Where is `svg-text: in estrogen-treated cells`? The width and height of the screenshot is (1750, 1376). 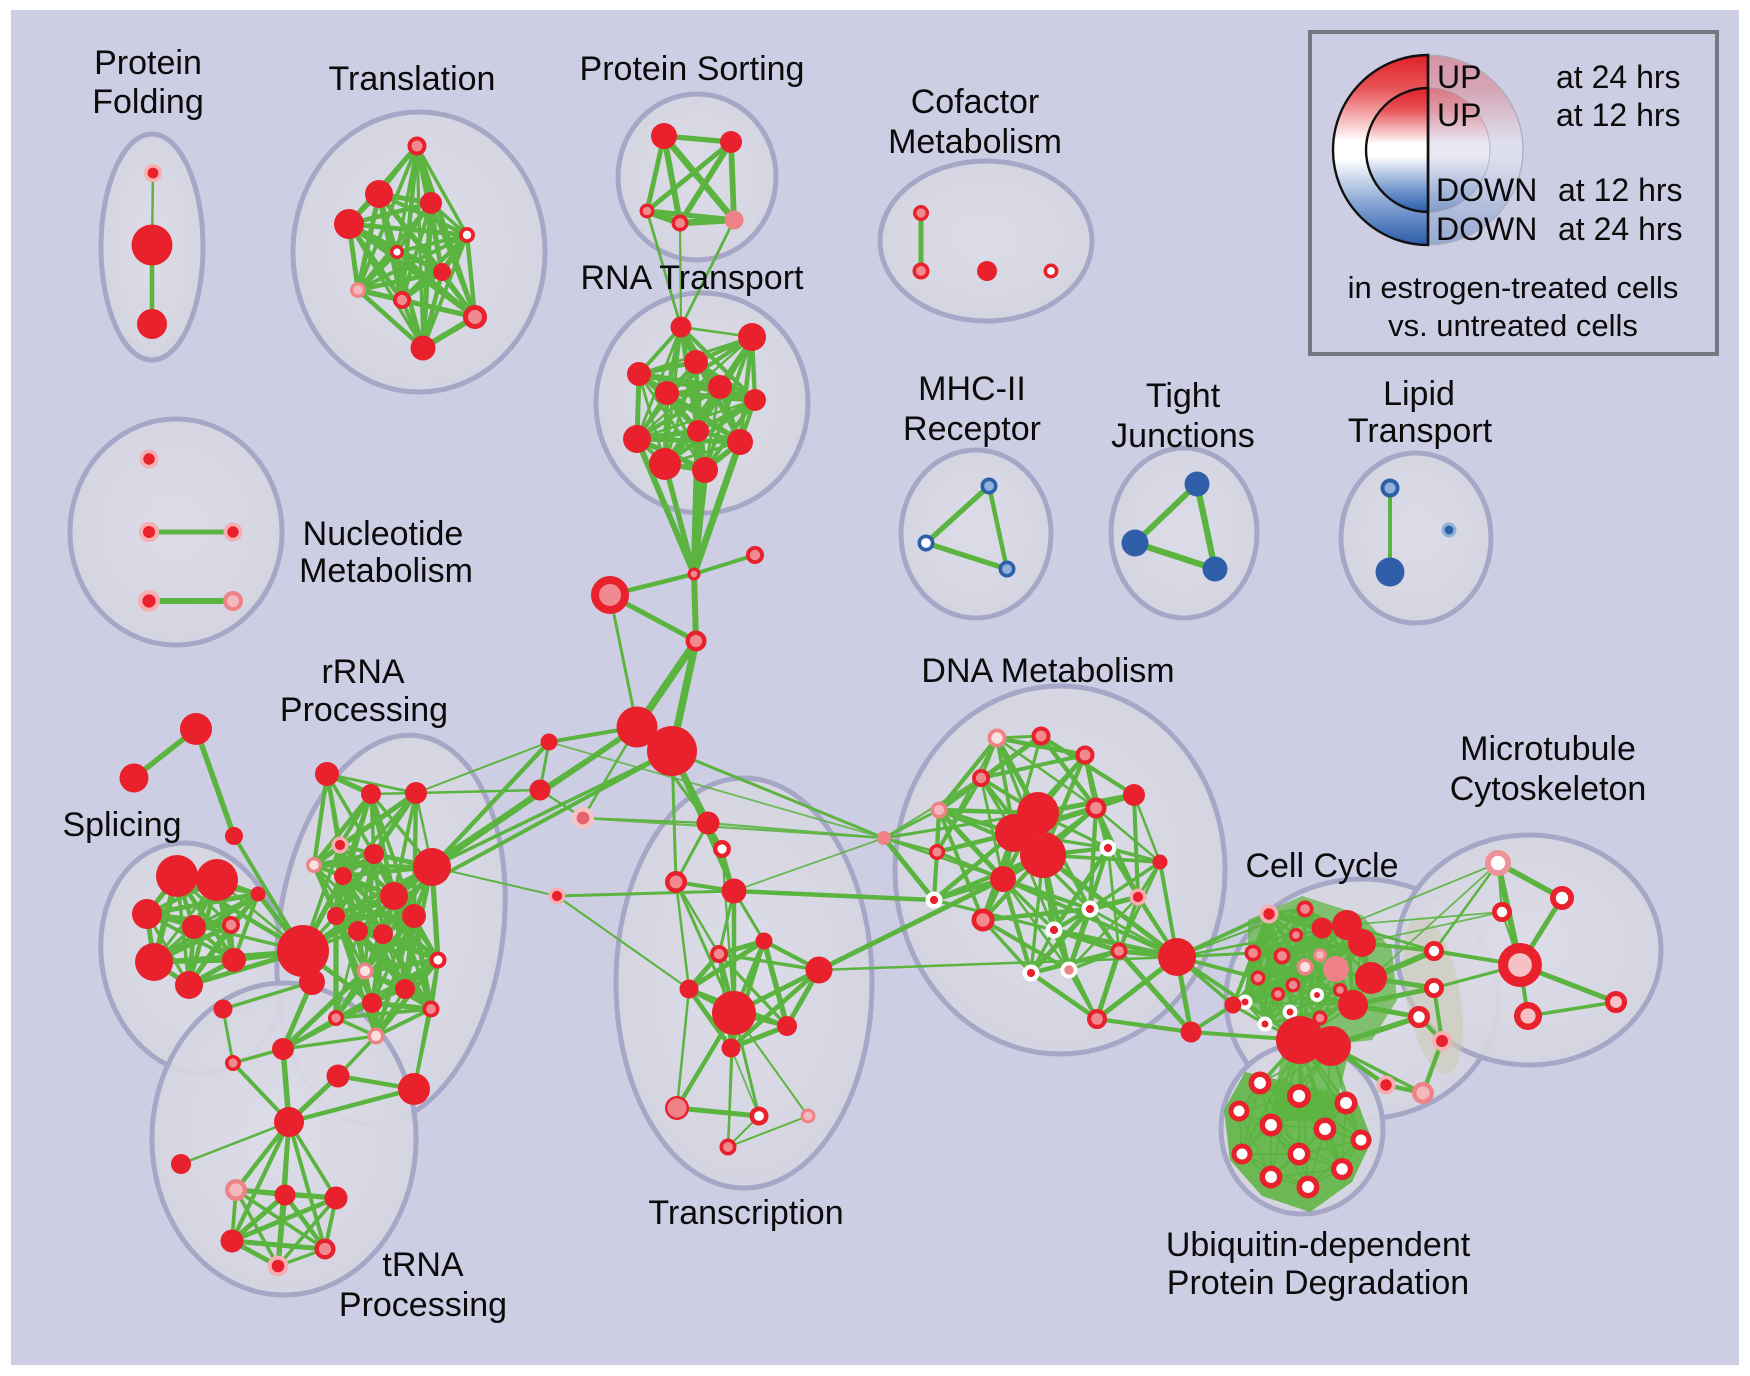 svg-text: in estrogen-treated cells is located at coordinates (1513, 287).